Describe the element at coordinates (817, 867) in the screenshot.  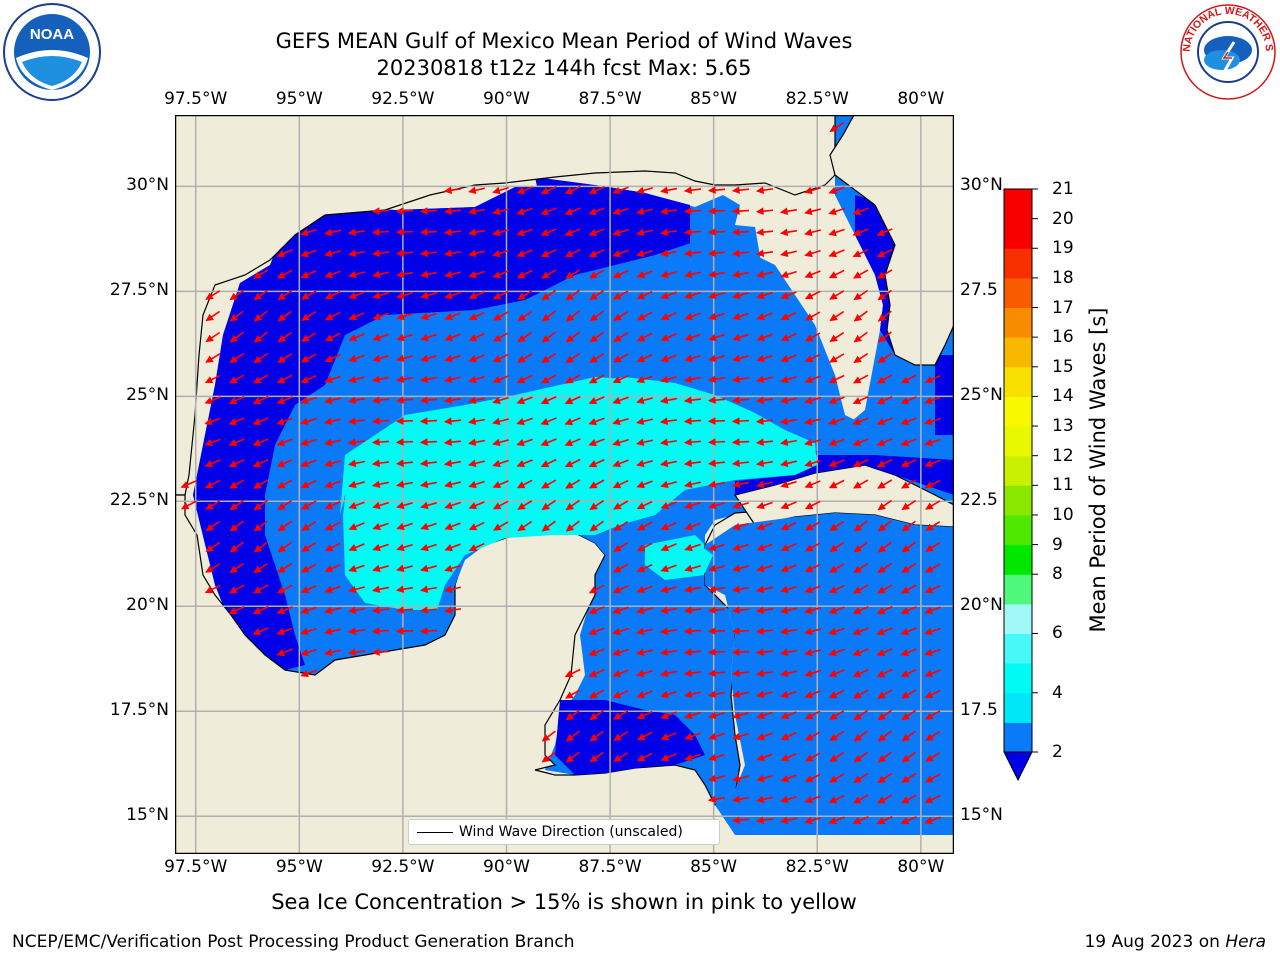
I see `lon-tick-bottom: 82.5°W` at that location.